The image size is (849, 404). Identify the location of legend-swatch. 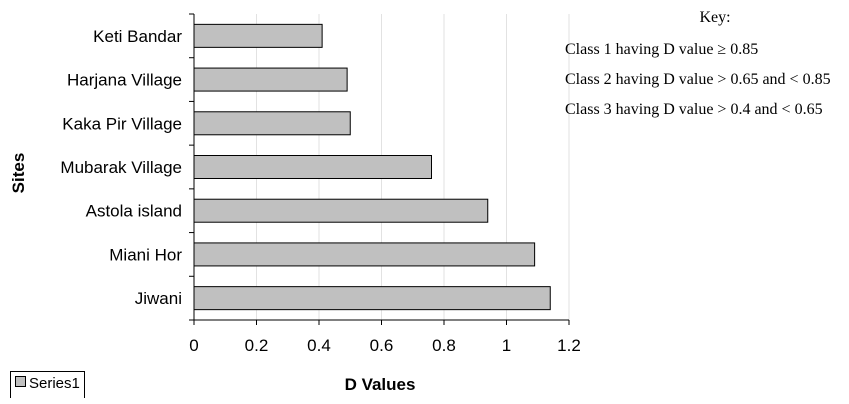
(20, 381).